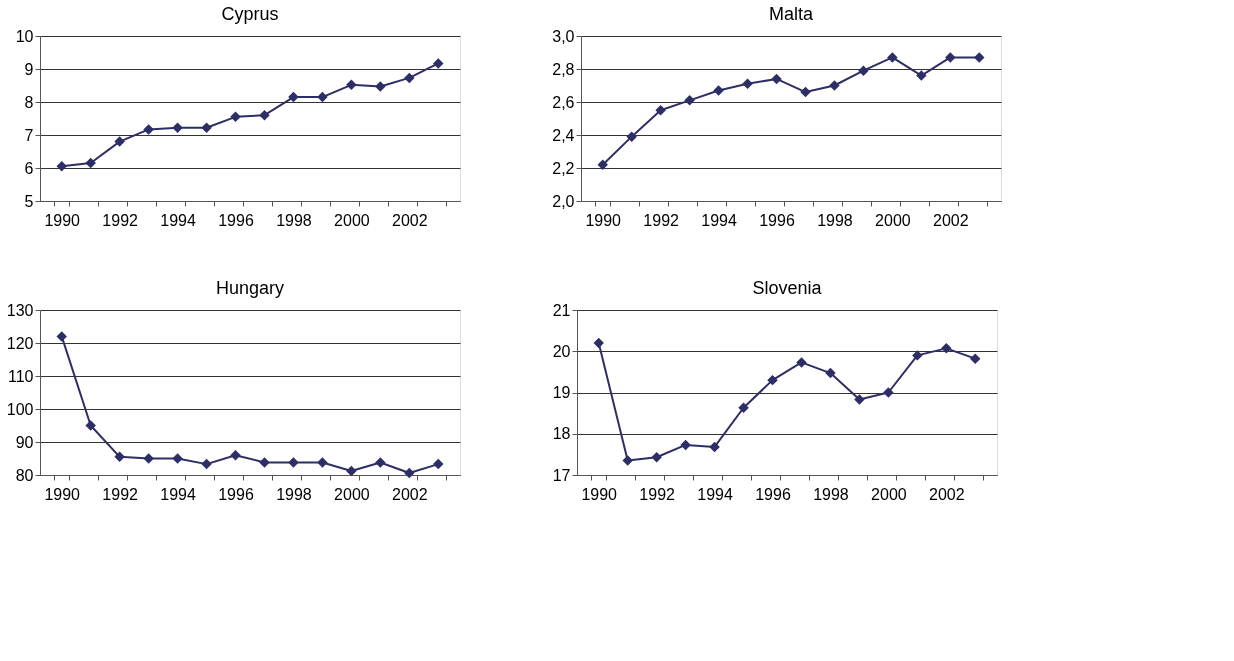  What do you see at coordinates (791, 14) in the screenshot?
I see `chart-title: Malta` at bounding box center [791, 14].